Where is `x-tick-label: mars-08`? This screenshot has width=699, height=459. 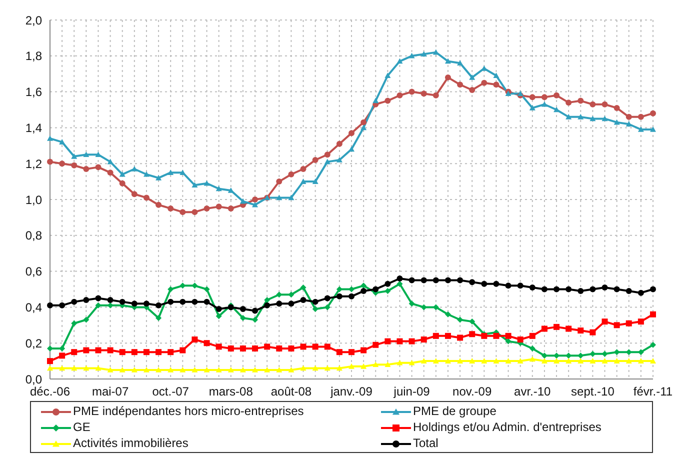 x-tick-label: mars-08 is located at coordinates (231, 391).